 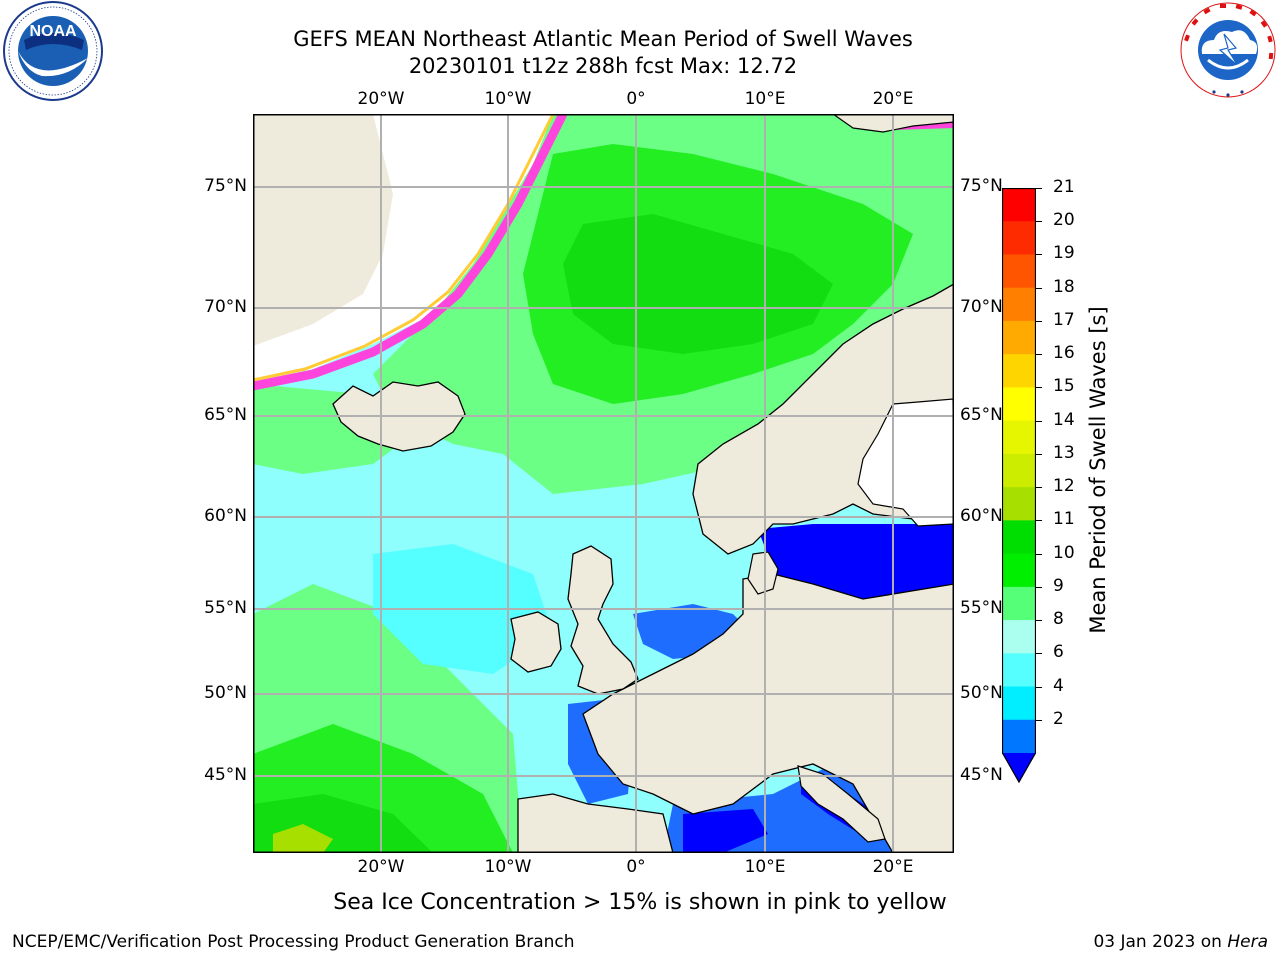 I want to click on lat-tick-right: 75°N, so click(x=981, y=186).